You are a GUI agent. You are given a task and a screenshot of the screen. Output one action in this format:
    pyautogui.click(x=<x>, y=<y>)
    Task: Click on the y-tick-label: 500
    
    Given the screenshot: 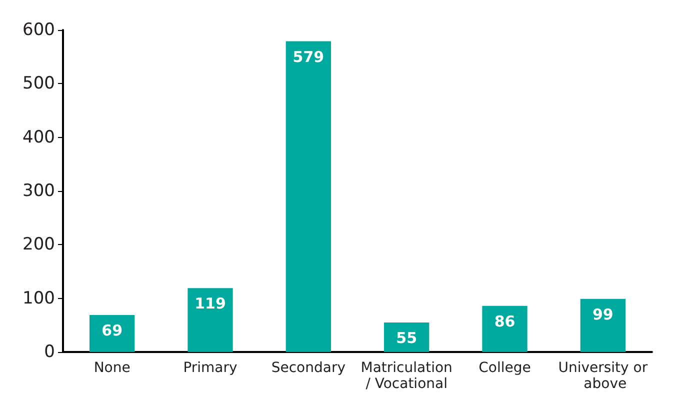 What is the action you would take?
    pyautogui.click(x=38, y=84)
    